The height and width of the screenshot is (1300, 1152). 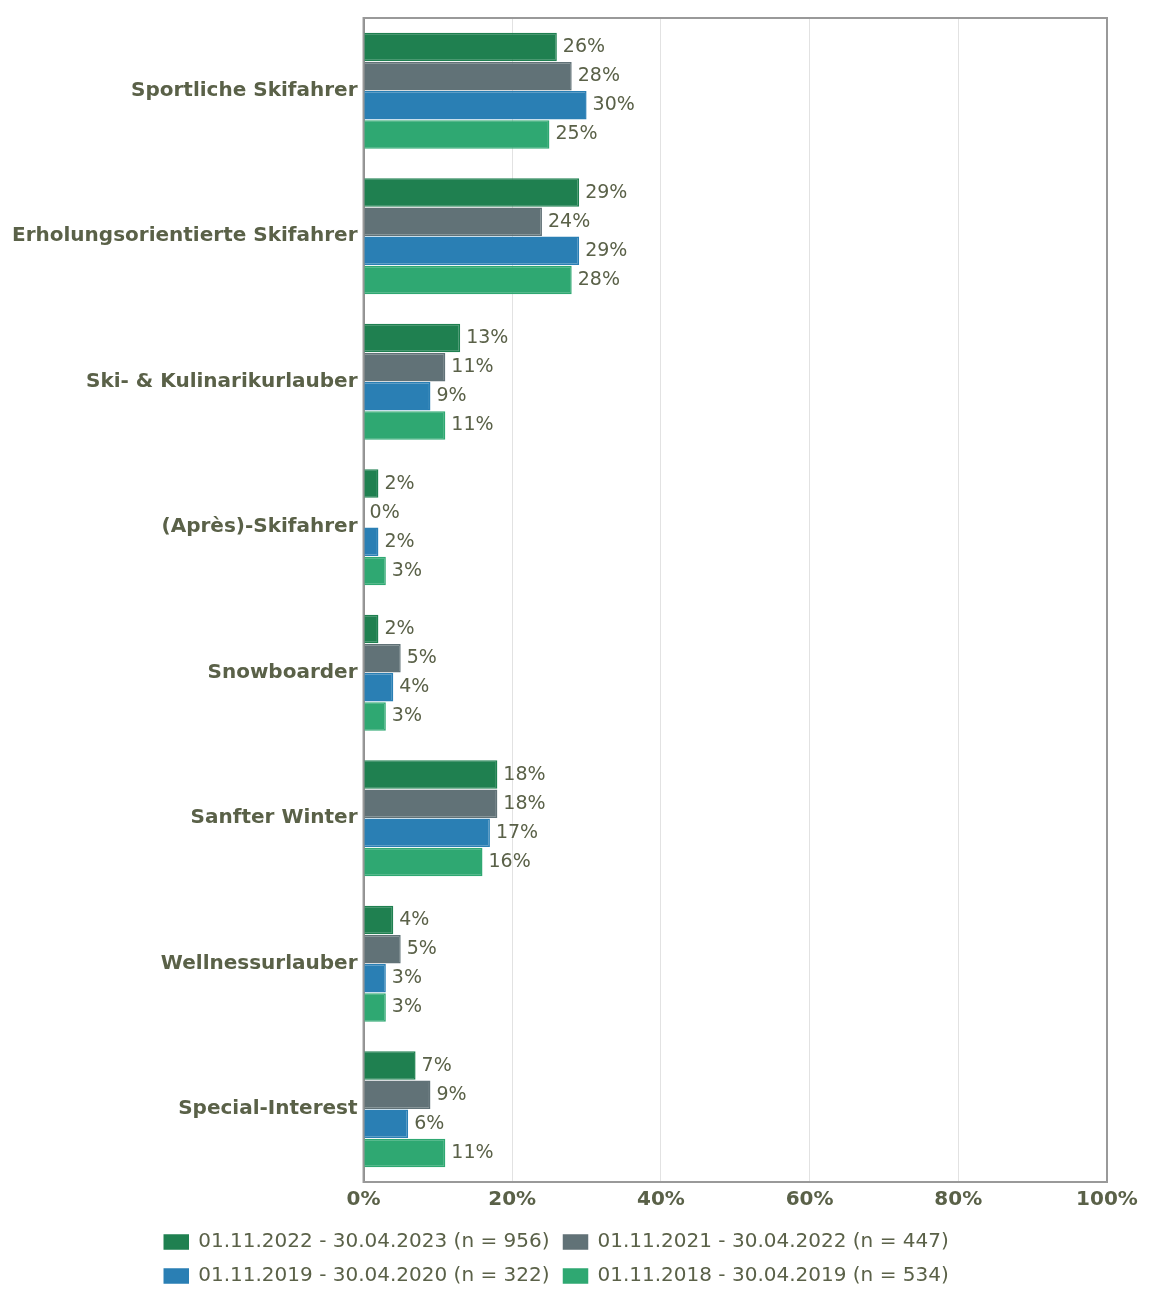 I want to click on y-tick-label: Erholungsorientierte Skifahrer, so click(x=184, y=234).